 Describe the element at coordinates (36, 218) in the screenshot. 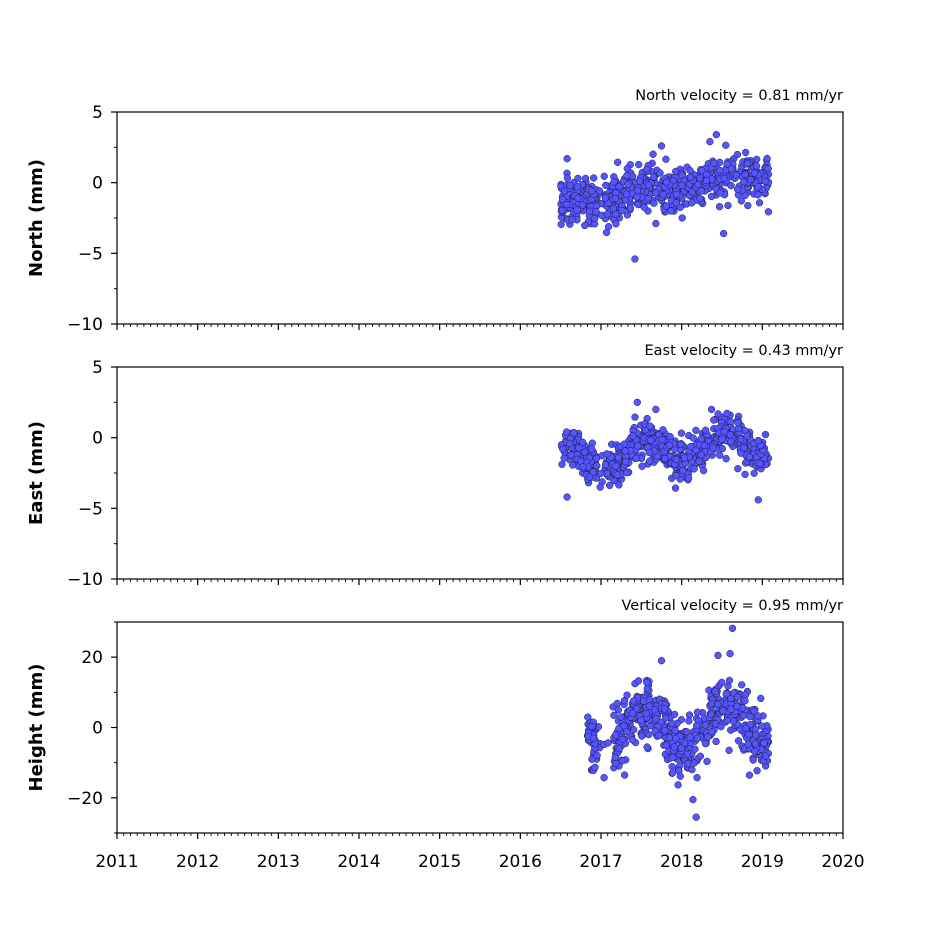

I see `y-axis-label: North (mm)` at that location.